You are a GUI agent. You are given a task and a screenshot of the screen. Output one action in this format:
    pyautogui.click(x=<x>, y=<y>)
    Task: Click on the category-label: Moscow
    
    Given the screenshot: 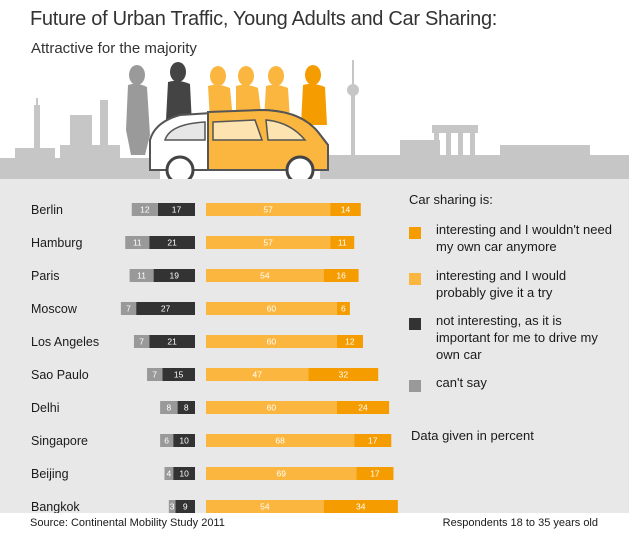 What is the action you would take?
    pyautogui.click(x=54, y=309)
    